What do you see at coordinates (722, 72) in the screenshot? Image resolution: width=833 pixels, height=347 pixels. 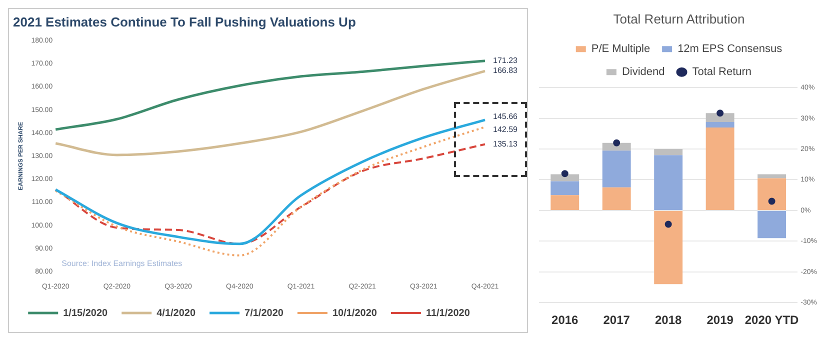 I see `legend-label: Total Return` at bounding box center [722, 72].